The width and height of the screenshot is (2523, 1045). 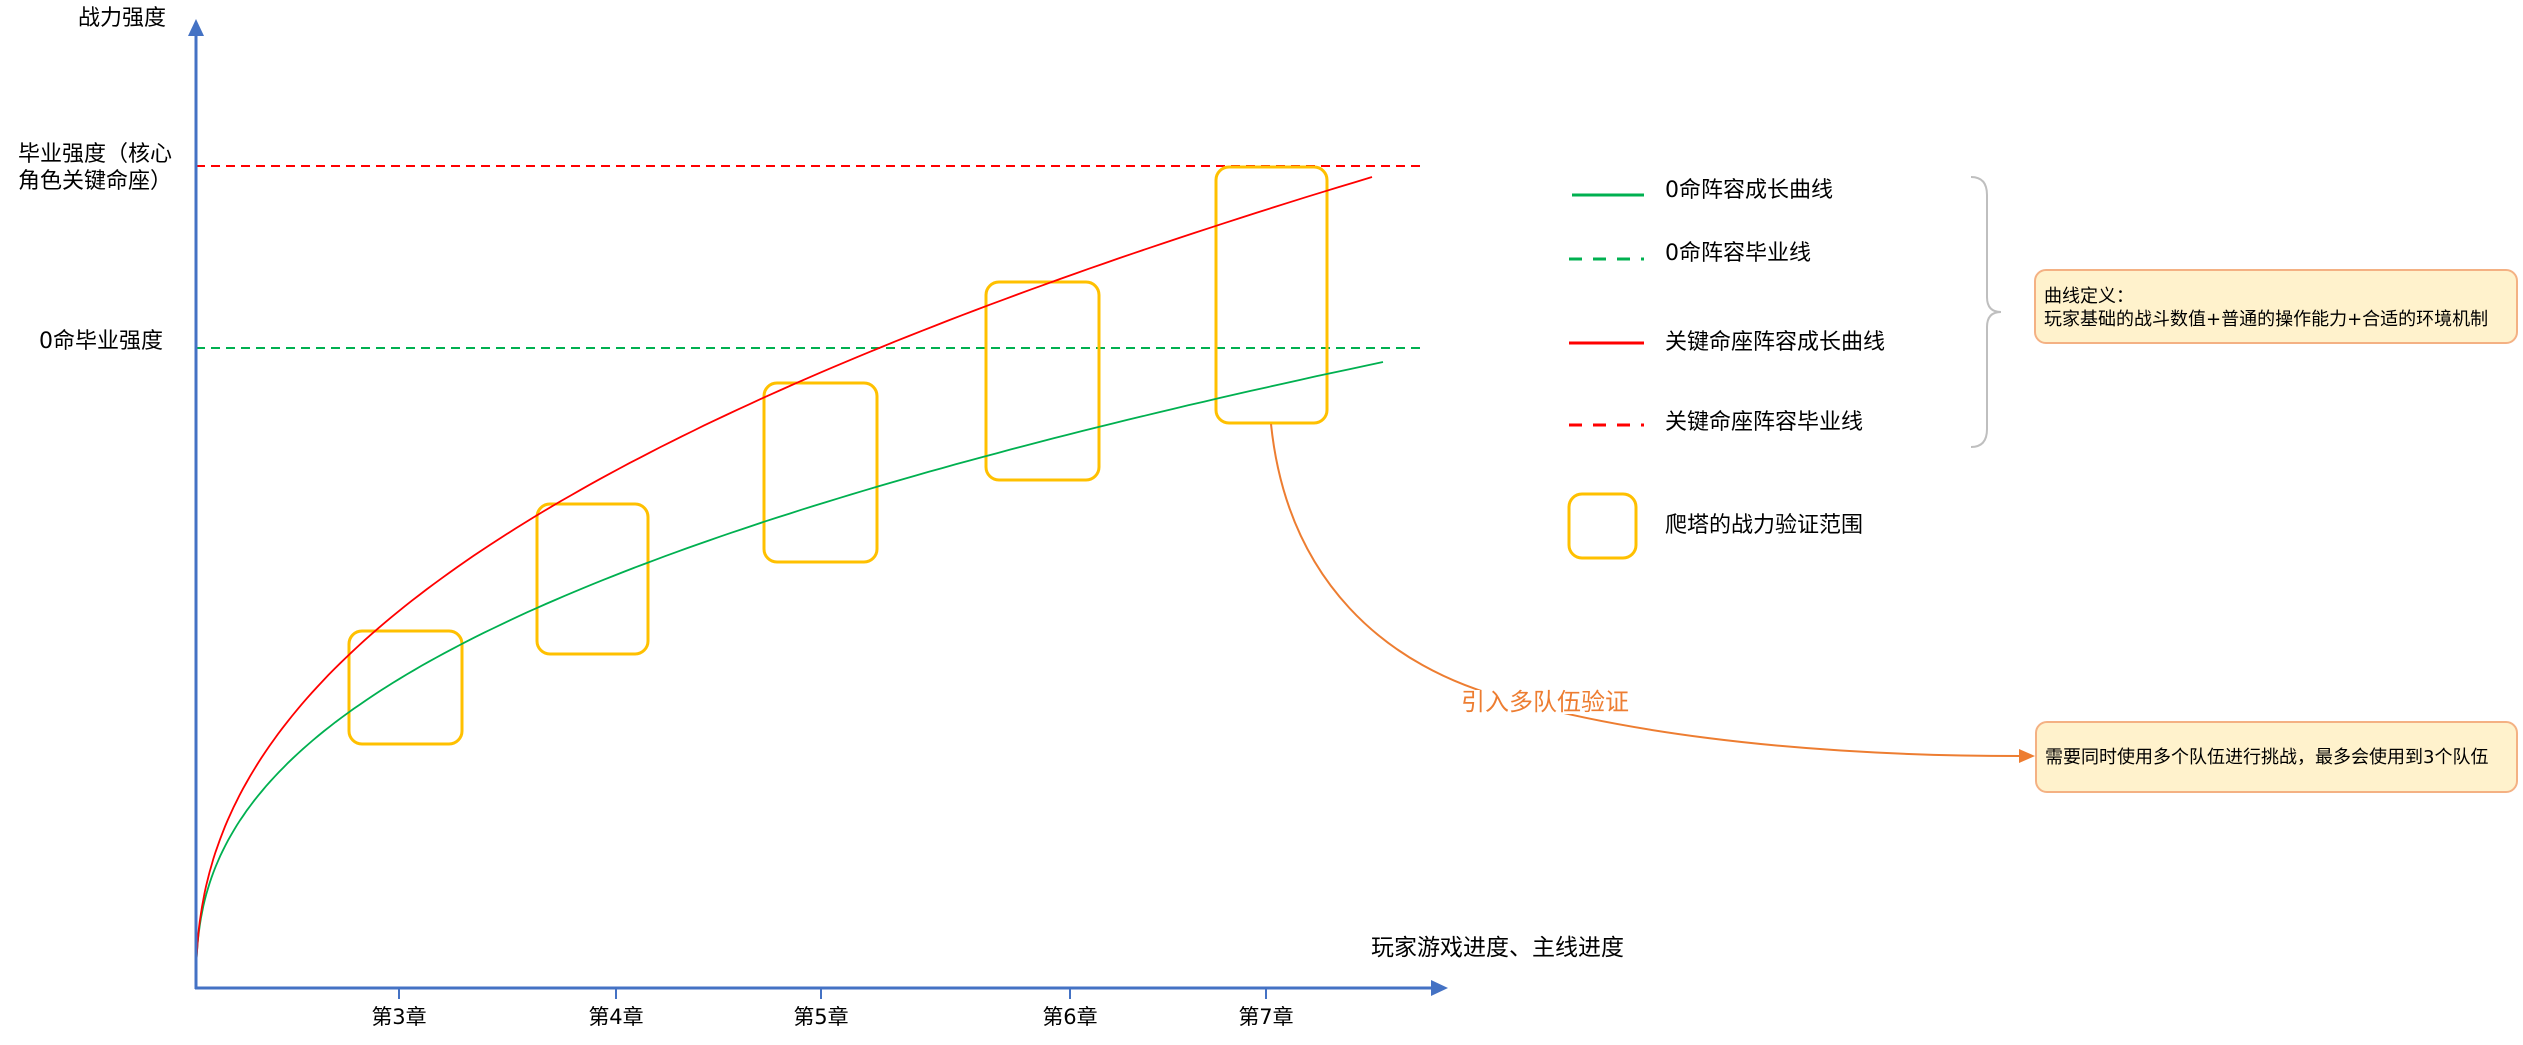 What do you see at coordinates (616, 1017) in the screenshot?
I see `x-tick-label-chapter-4: 第4章` at bounding box center [616, 1017].